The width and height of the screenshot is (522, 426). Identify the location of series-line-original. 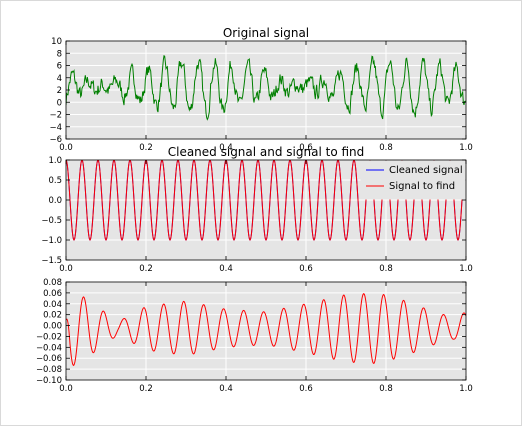
(266, 88).